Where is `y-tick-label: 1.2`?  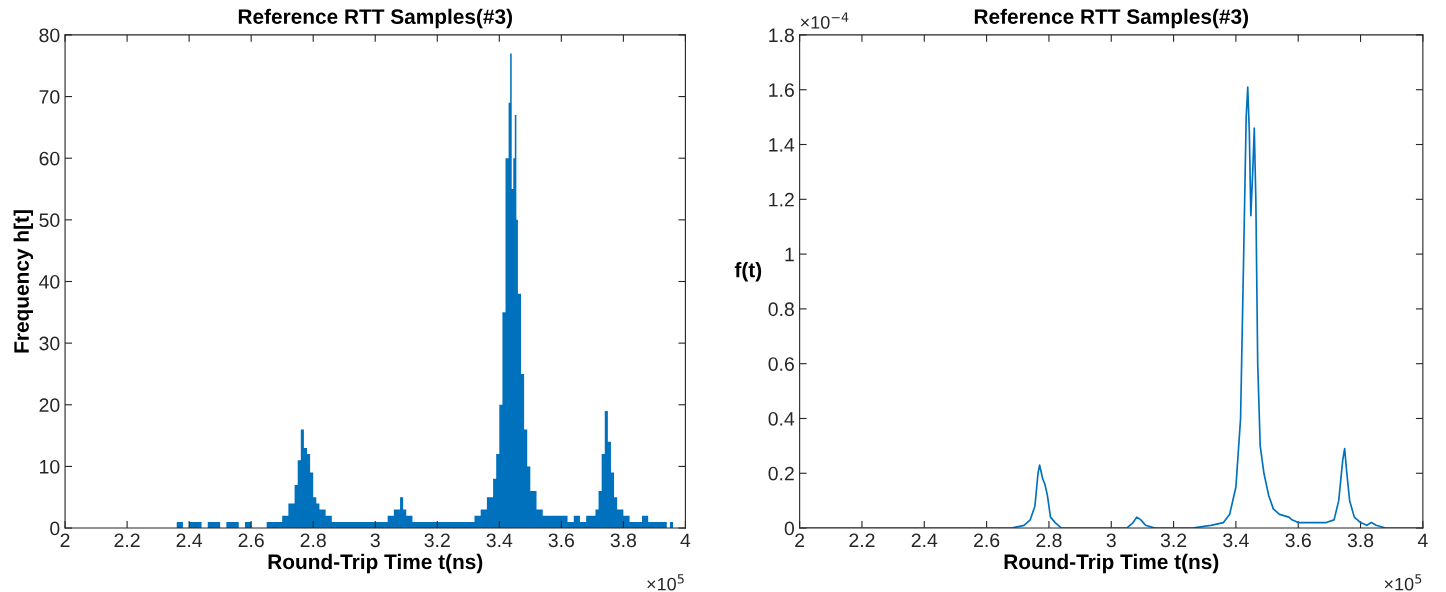
y-tick-label: 1.2 is located at coordinates (781, 199).